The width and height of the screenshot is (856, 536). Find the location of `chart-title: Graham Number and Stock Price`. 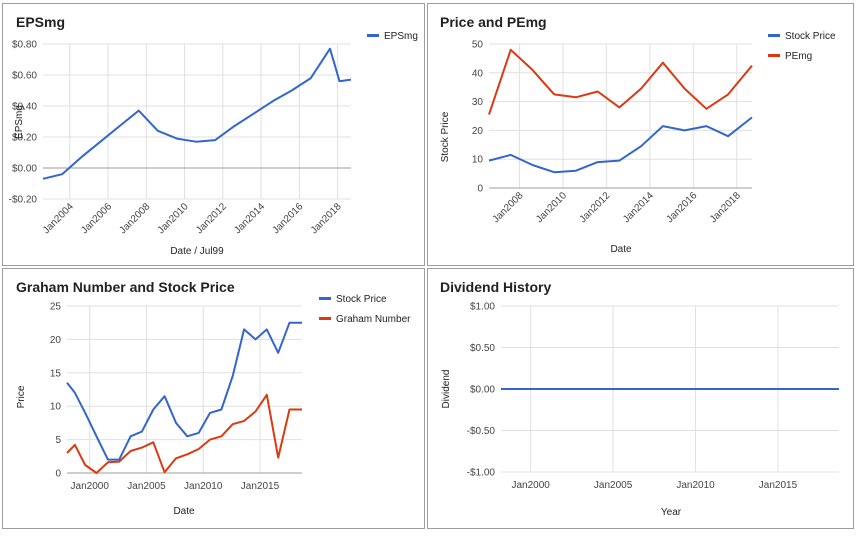

chart-title: Graham Number and Stock Price is located at coordinates (125, 287).